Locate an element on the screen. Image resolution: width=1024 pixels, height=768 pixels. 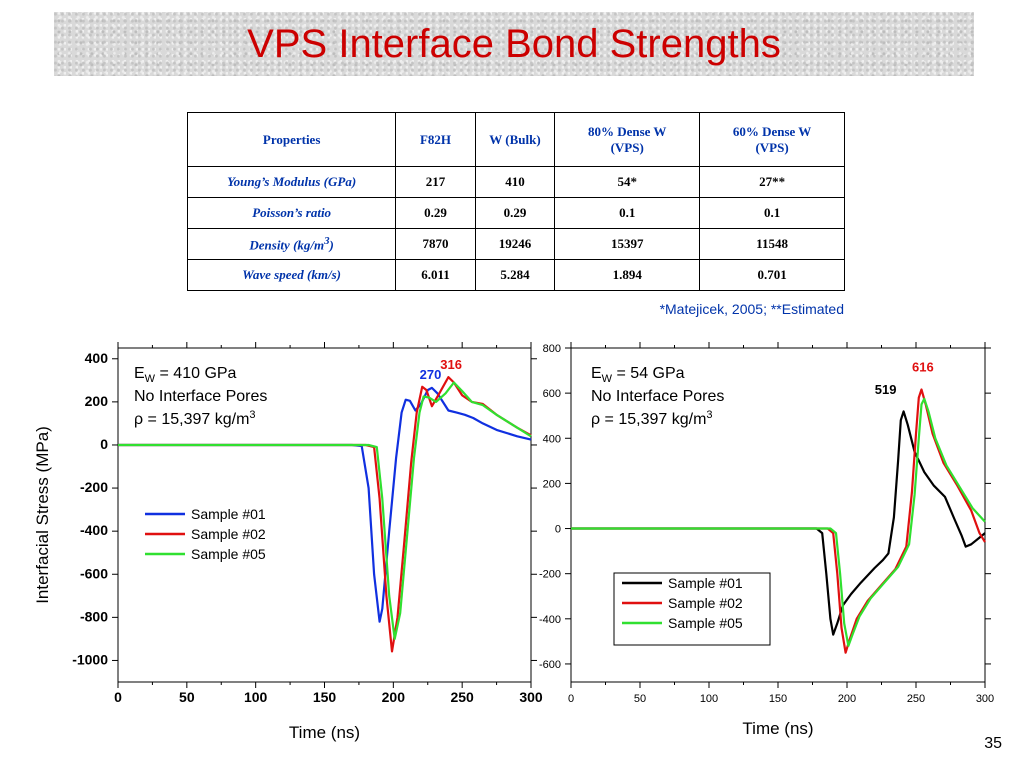
header-properties: Properties is located at coordinates (291, 139).